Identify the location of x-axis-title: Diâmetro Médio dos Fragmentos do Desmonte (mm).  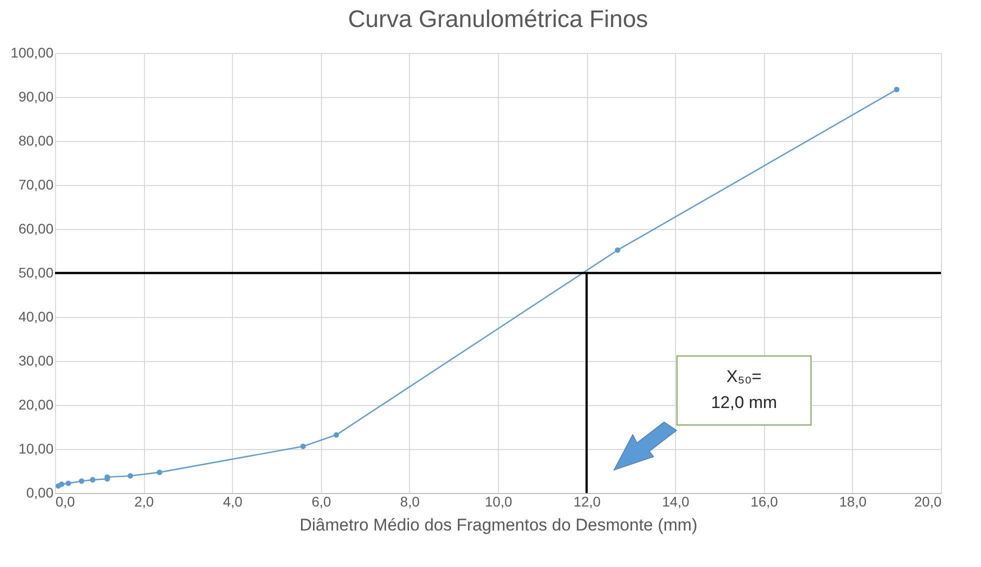
(499, 525).